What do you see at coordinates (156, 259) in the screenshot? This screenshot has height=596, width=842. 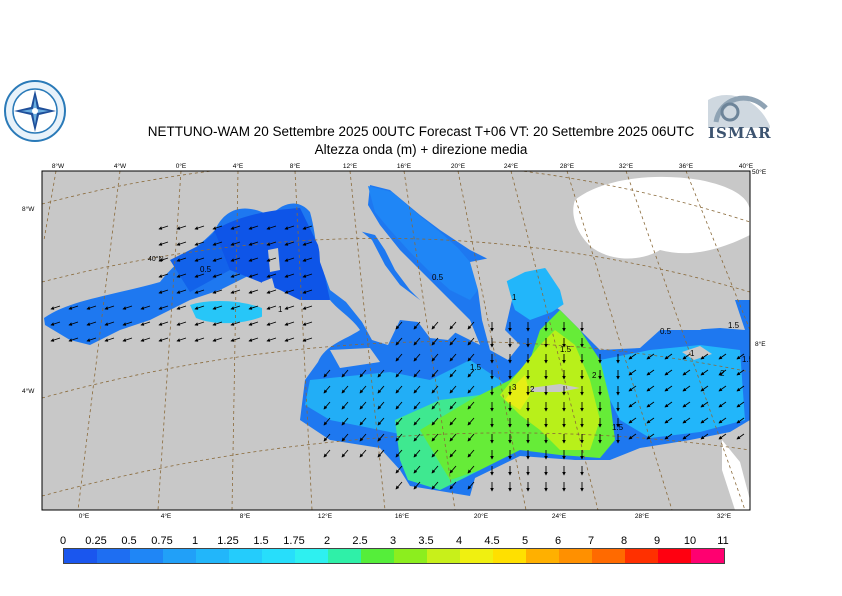 I see `latitude-label: 40°N` at bounding box center [156, 259].